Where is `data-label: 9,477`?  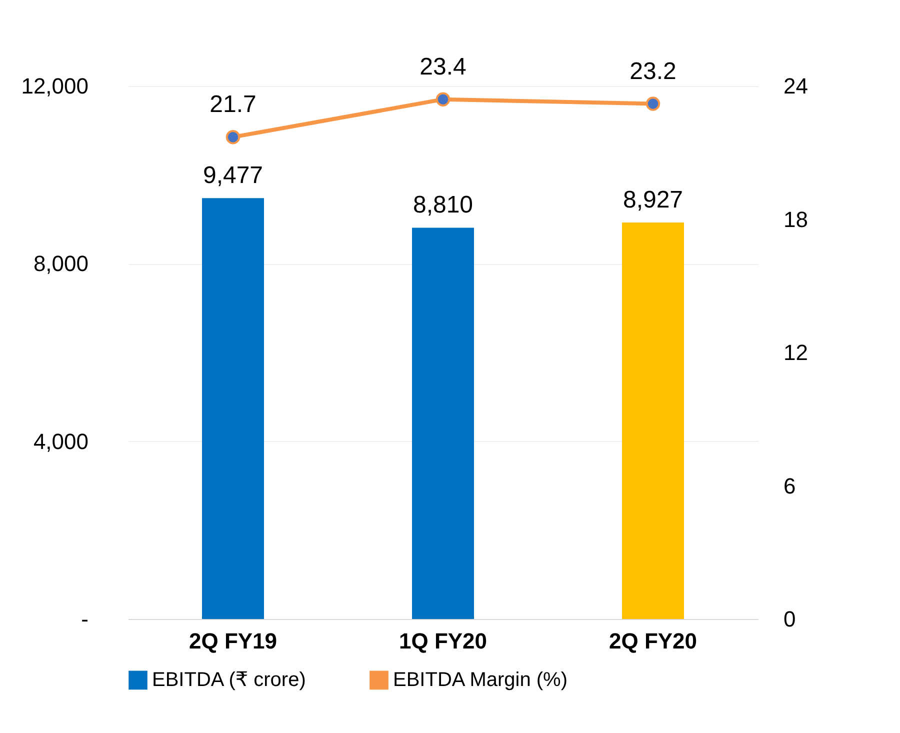 data-label: 9,477 is located at coordinates (233, 176).